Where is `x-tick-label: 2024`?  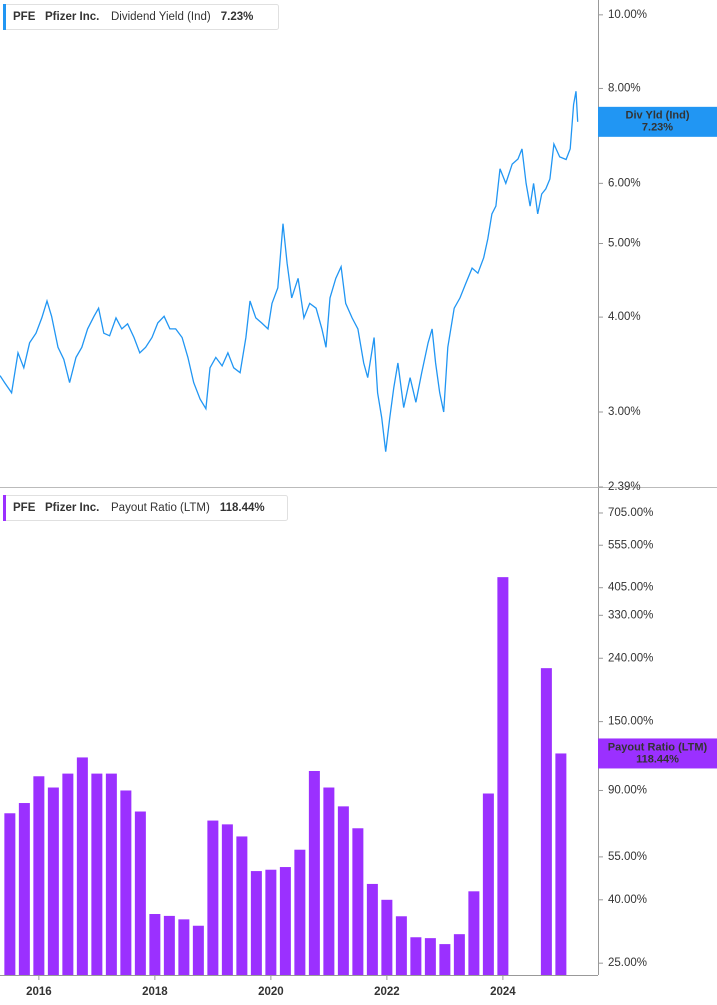
x-tick-label: 2024 is located at coordinates (503, 992).